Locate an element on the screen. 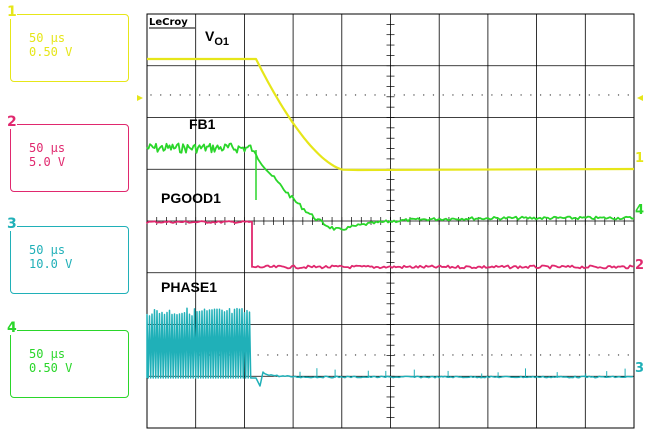 The width and height of the screenshot is (646, 430). channel-2-time-div: 50 µs is located at coordinates (47, 148).